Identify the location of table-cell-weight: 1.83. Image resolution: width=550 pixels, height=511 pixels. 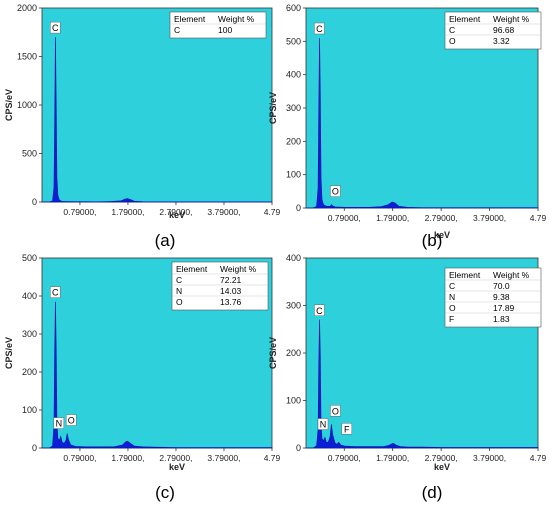
(501, 319).